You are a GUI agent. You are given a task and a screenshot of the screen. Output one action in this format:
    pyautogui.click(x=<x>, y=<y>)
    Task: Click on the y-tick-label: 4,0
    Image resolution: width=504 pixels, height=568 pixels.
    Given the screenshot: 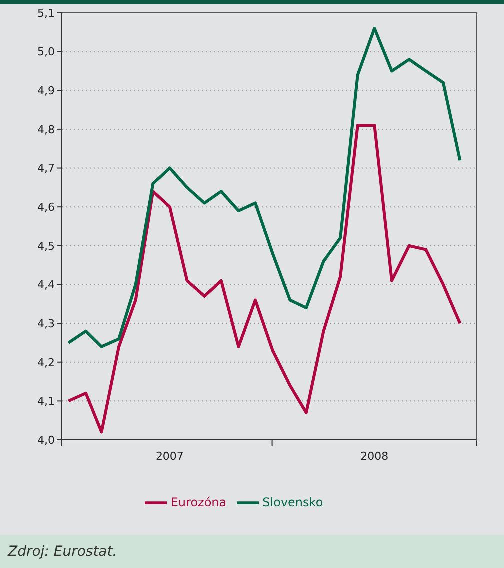 What is the action you would take?
    pyautogui.click(x=46, y=440)
    